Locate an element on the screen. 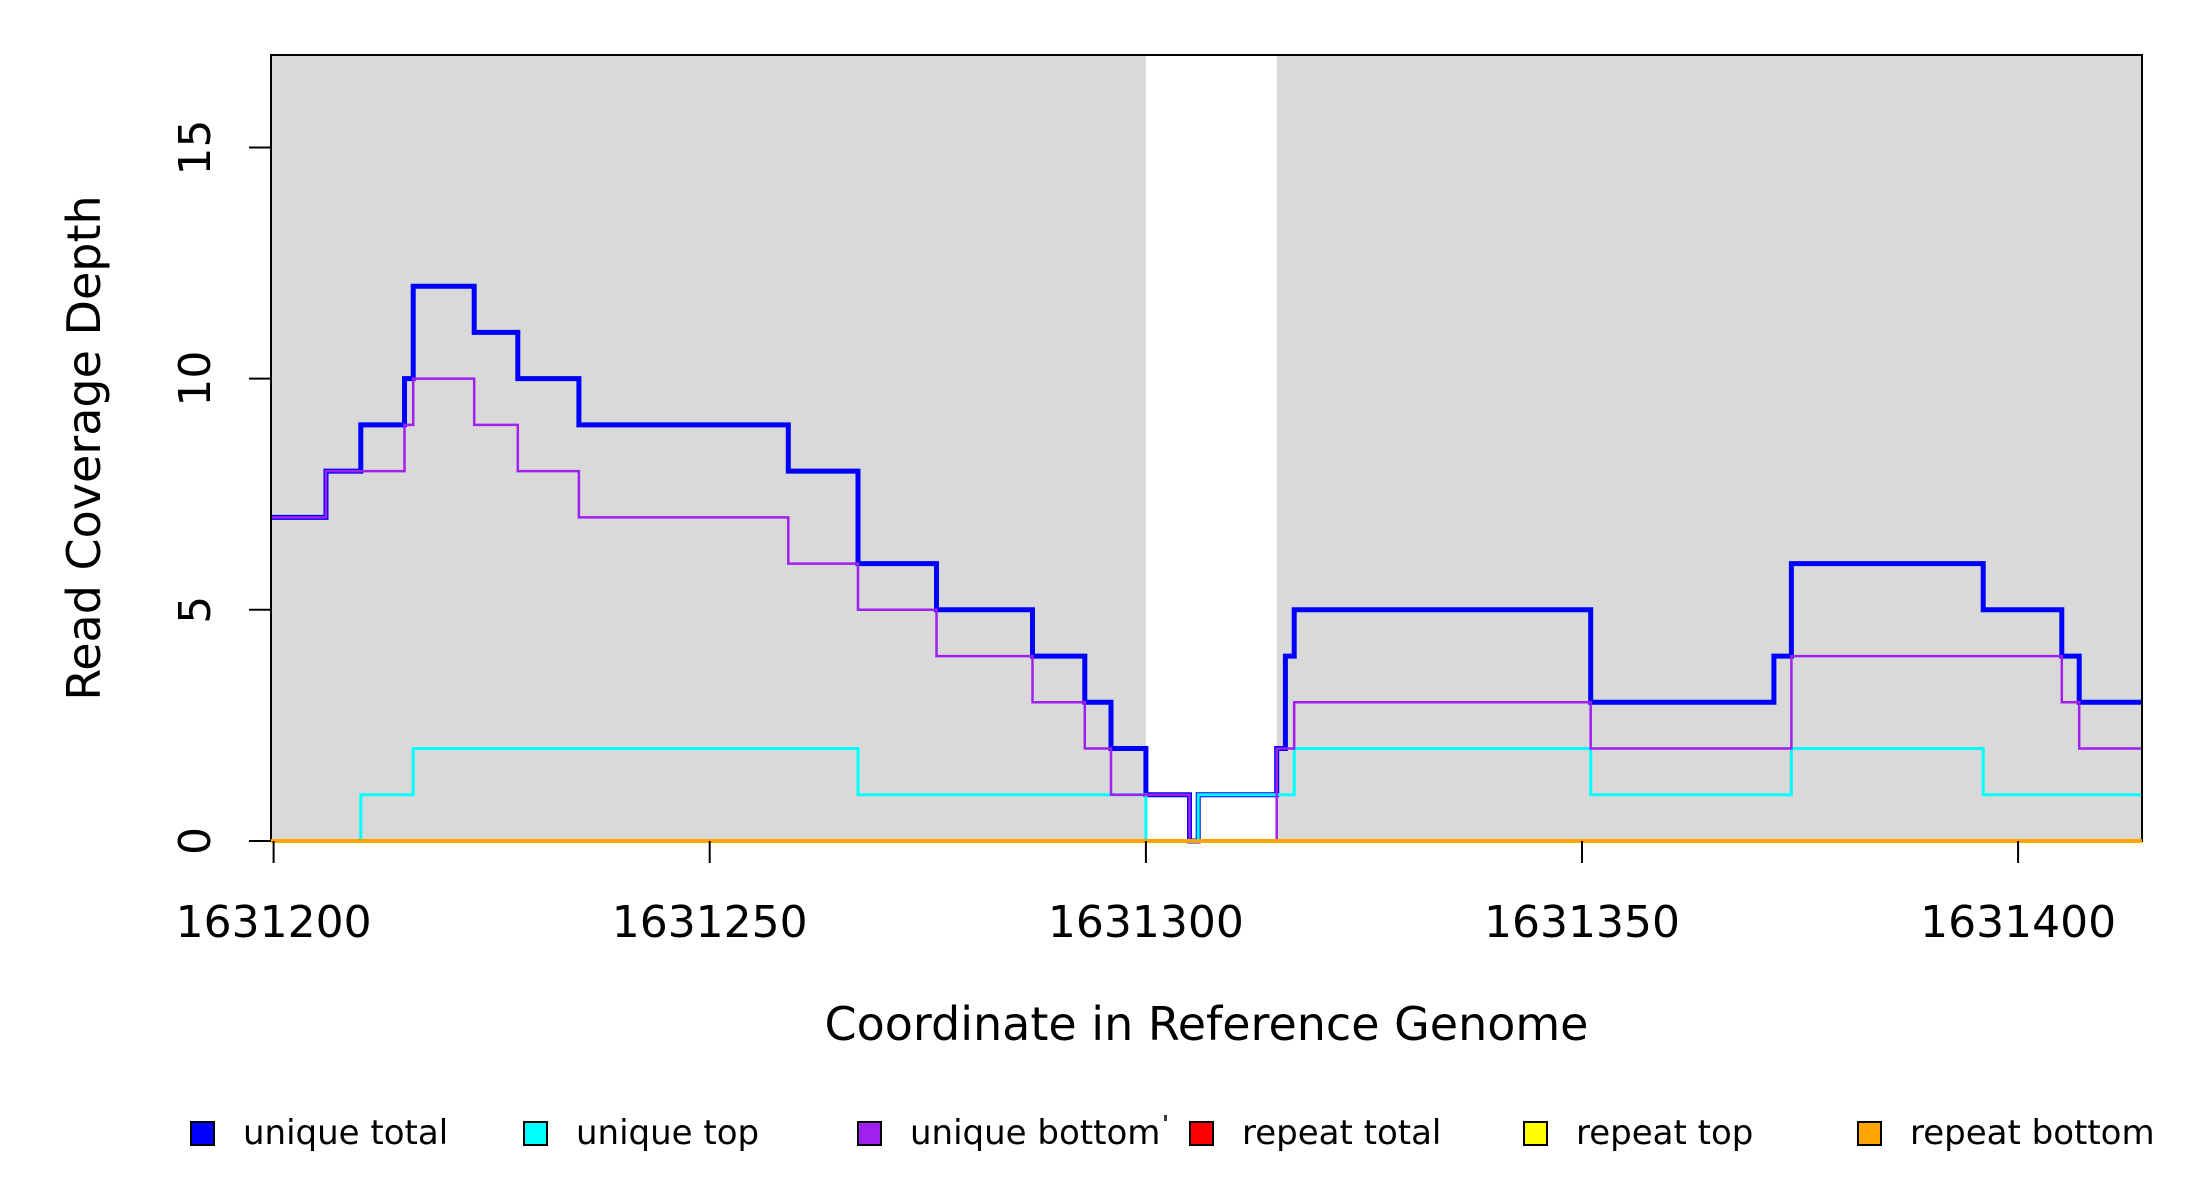 Image resolution: width=2200 pixels, height=1200 pixels. legend-swatch-repeat-total is located at coordinates (1201, 1133).